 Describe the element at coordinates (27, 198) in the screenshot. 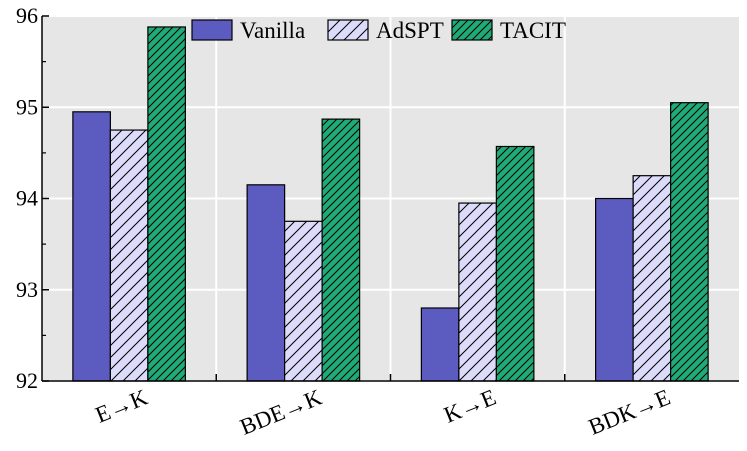

I see `y-tick-label: 94` at that location.